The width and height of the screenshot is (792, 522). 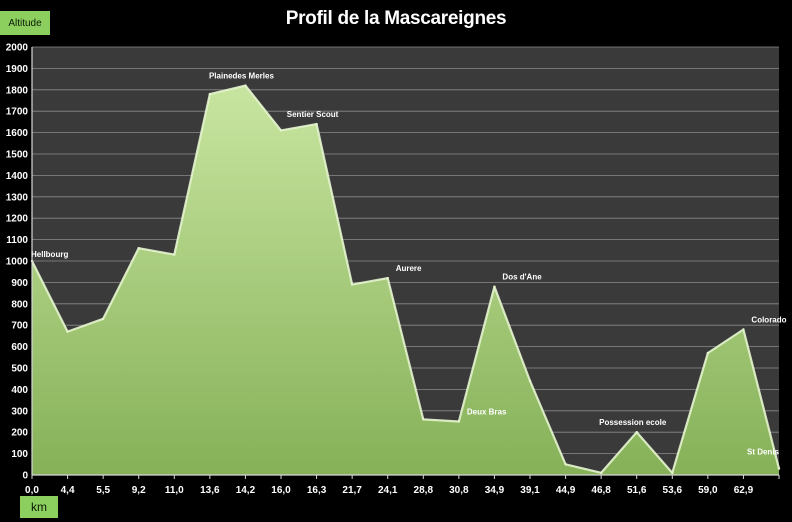 I want to click on y-tick-label: 400, so click(x=19, y=390).